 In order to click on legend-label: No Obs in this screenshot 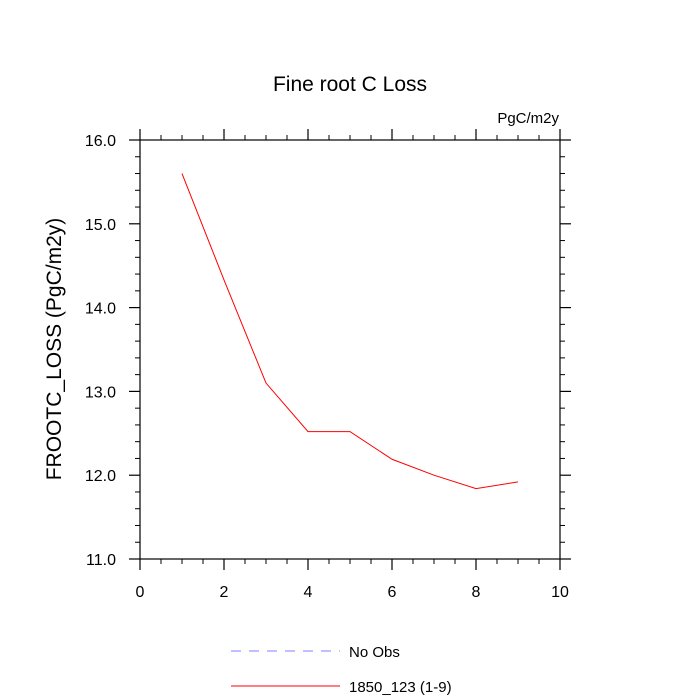, I will do `click(374, 652)`.